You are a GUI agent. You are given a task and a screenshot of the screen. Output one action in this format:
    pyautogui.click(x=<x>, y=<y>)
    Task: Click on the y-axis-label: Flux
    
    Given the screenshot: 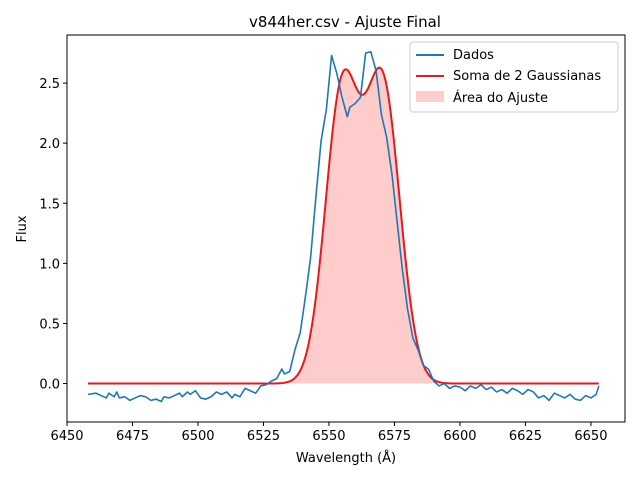 What is the action you would take?
    pyautogui.click(x=22, y=228)
    